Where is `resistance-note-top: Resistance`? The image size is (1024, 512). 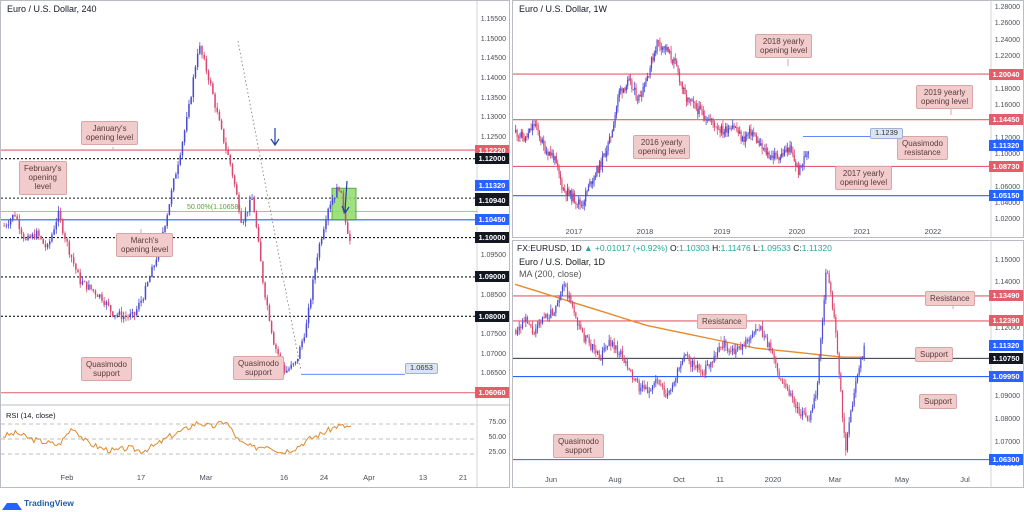
resistance-note-top: Resistance is located at coordinates (950, 299).